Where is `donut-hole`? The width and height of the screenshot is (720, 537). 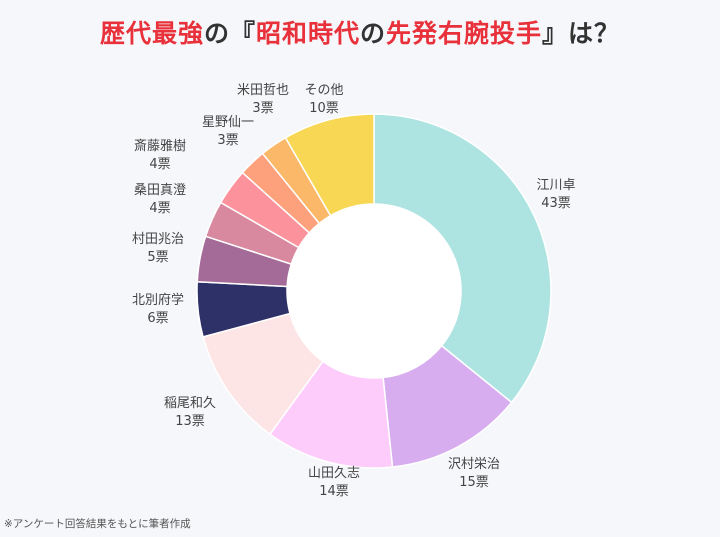
donut-hole is located at coordinates (374, 291).